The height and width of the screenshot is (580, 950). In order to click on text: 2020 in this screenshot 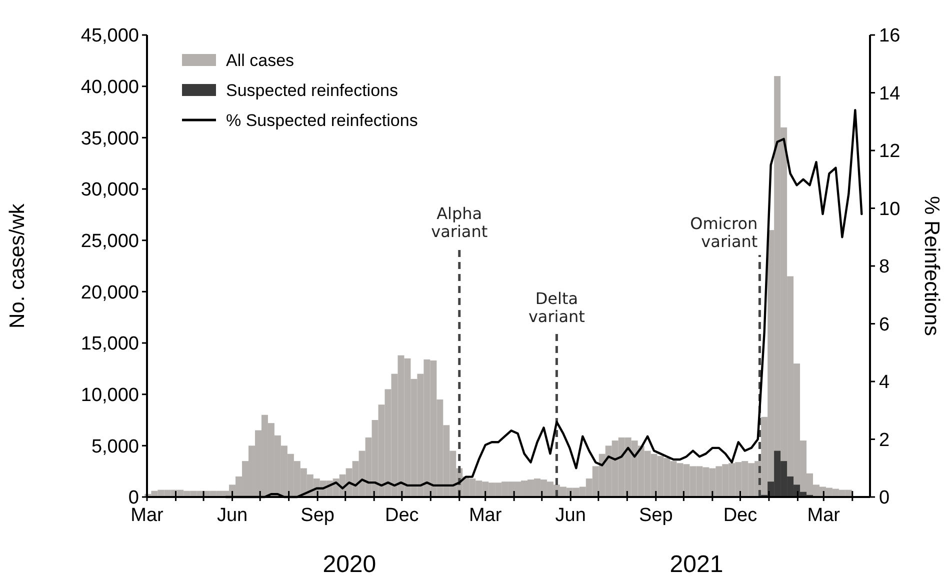, I will do `click(349, 564)`.